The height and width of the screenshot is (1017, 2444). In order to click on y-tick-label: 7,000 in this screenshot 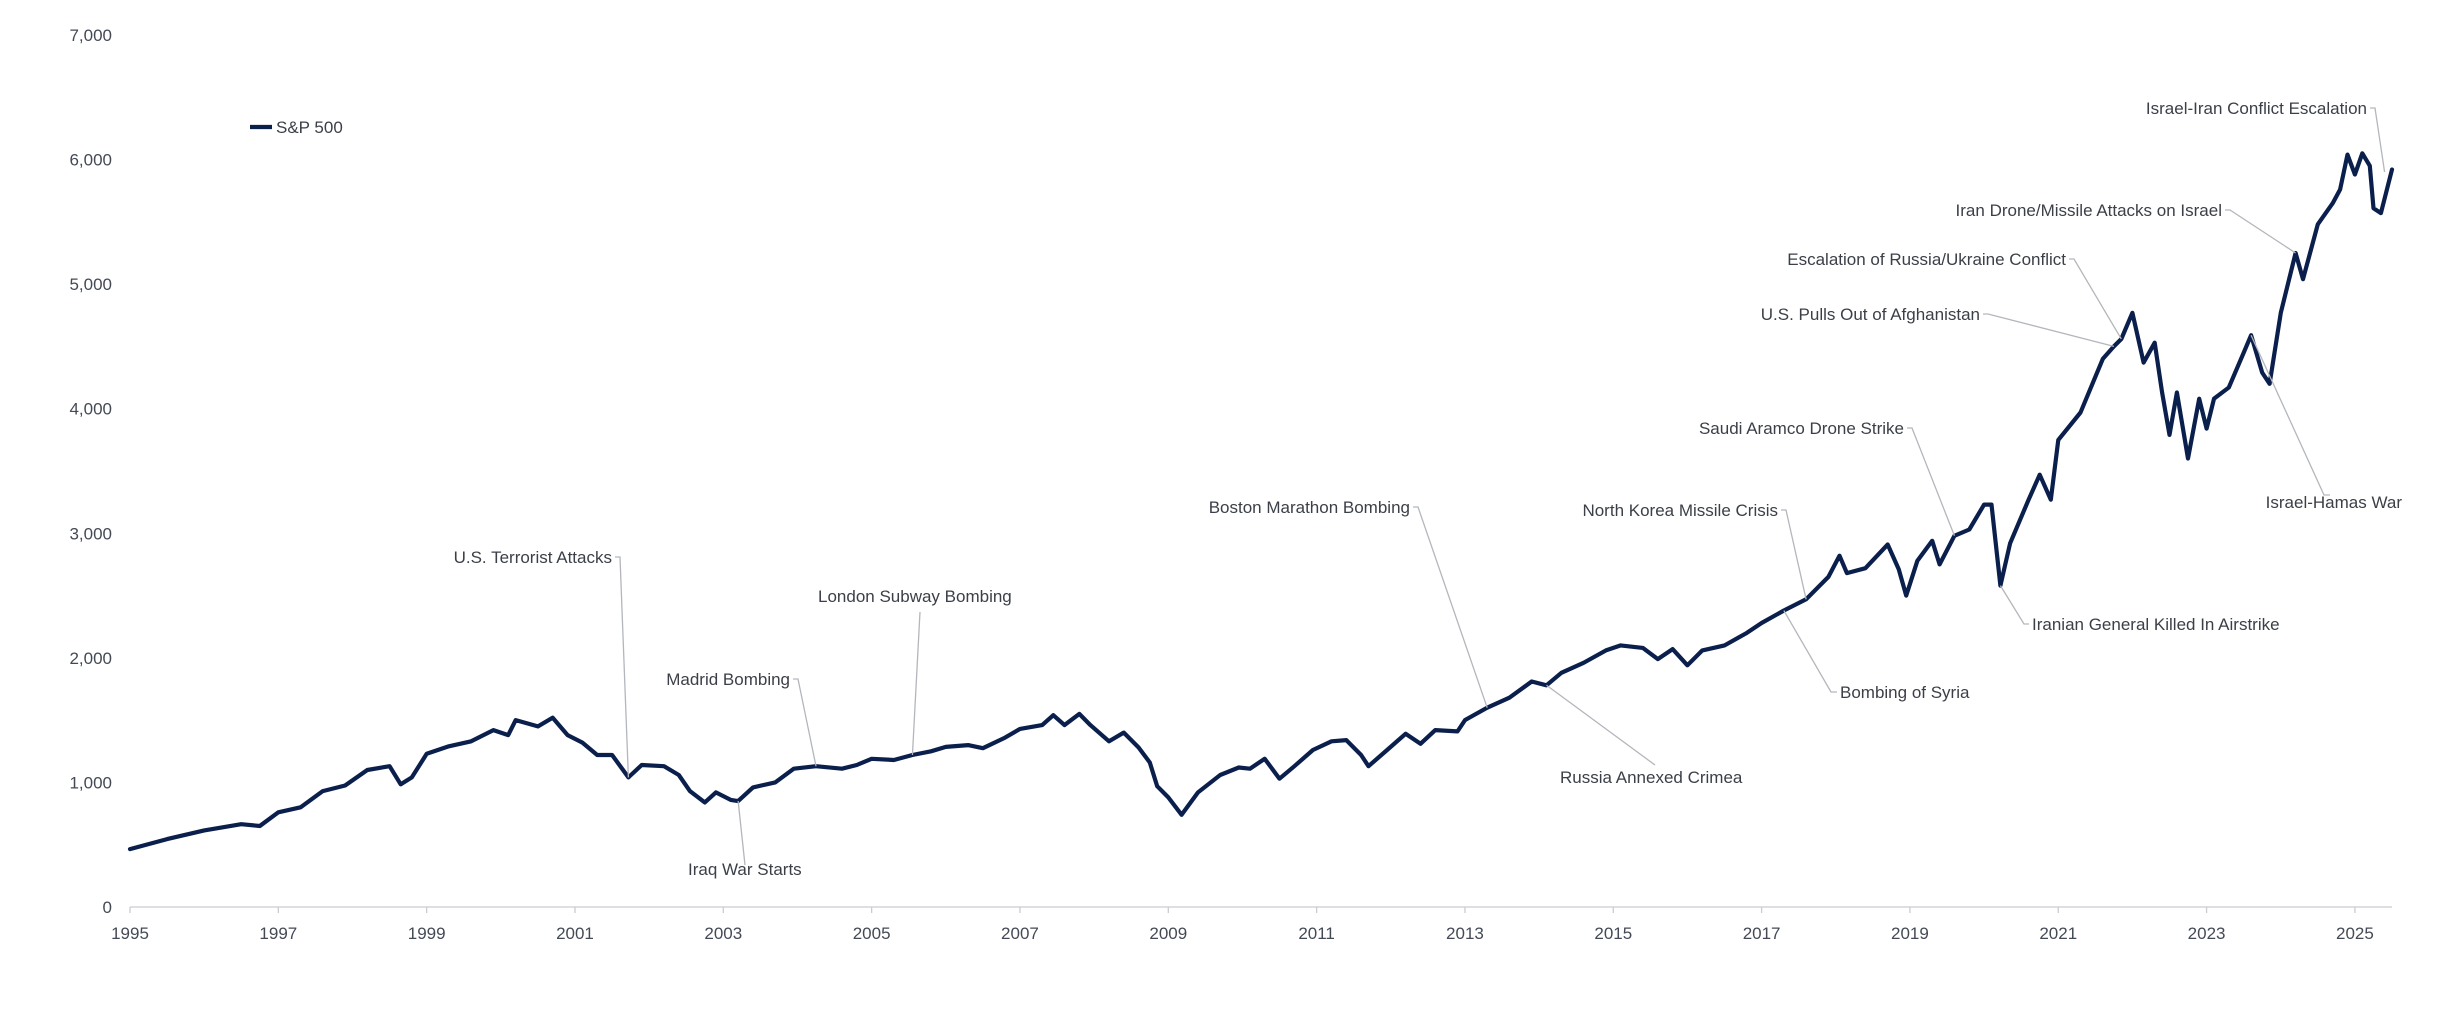, I will do `click(90, 35)`.